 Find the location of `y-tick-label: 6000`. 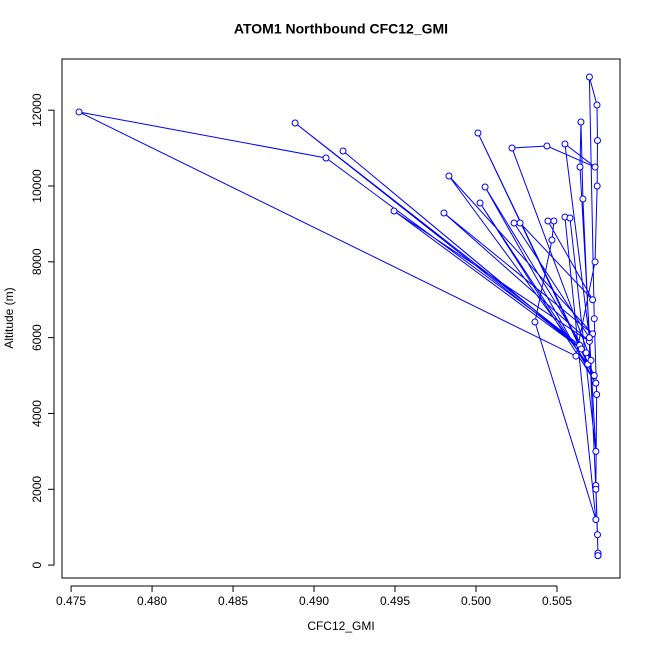

y-tick-label: 6000 is located at coordinates (37, 337).